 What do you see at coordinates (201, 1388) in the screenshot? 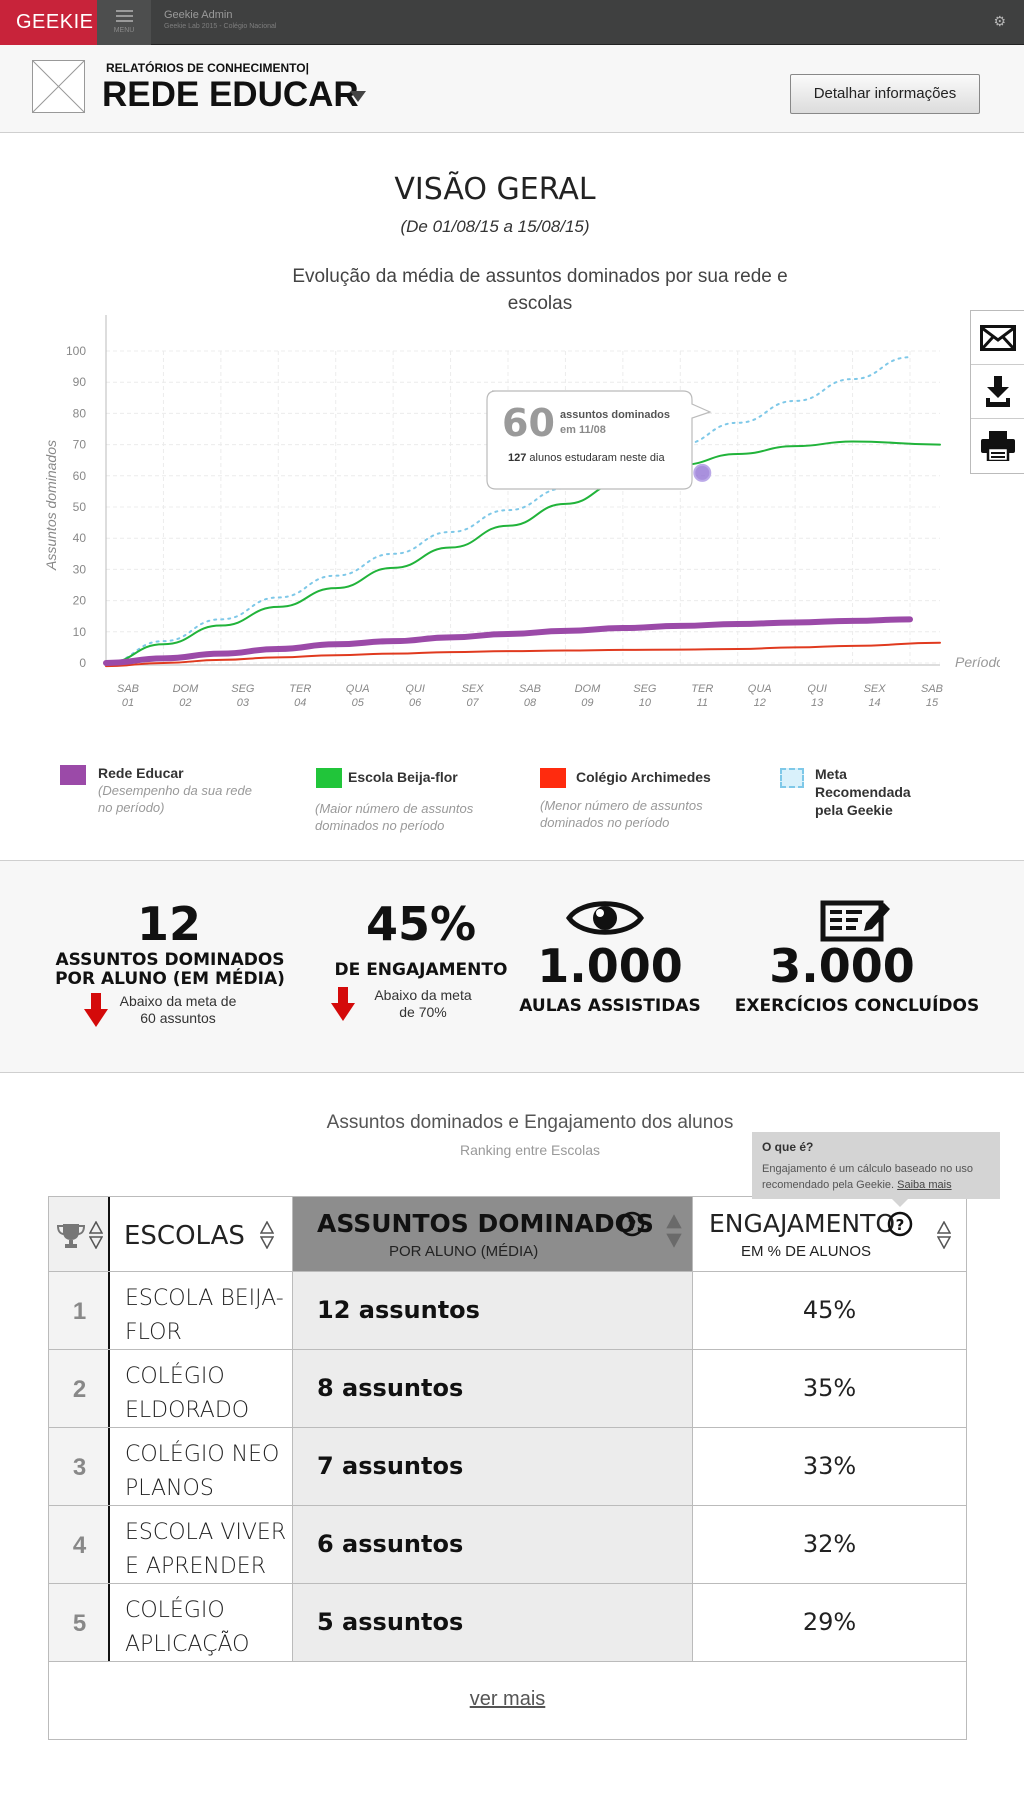
I see `school-cell: COLÉGIO ELDORADO` at bounding box center [201, 1388].